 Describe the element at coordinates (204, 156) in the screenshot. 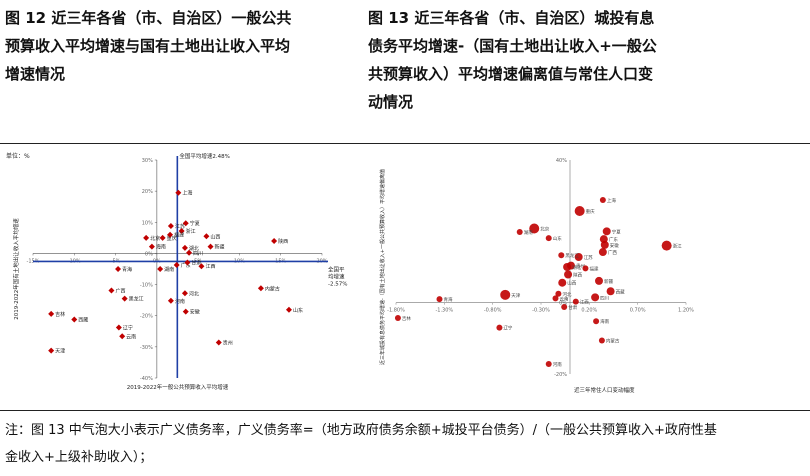

I see `reference-label-vertical: 全国平均增速2.48%` at that location.